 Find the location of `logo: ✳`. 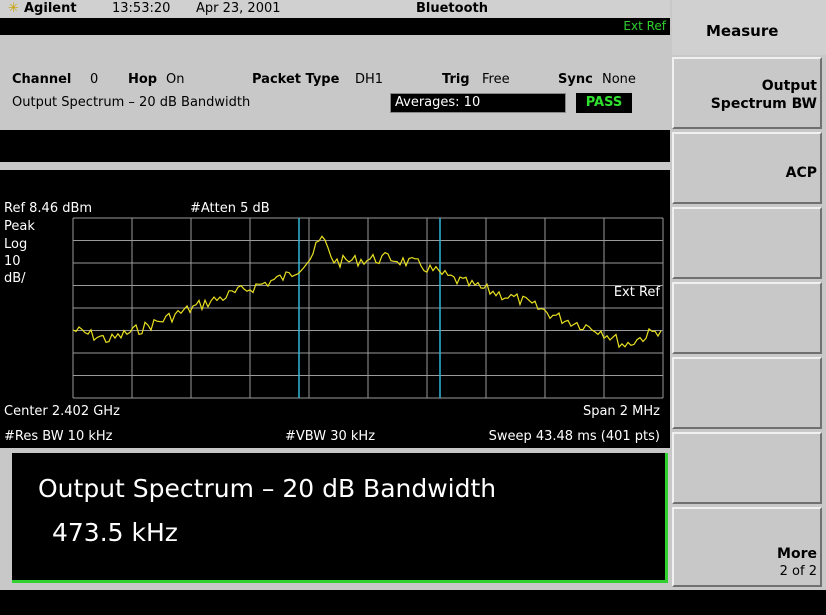

logo: ✳ is located at coordinates (13, 8).